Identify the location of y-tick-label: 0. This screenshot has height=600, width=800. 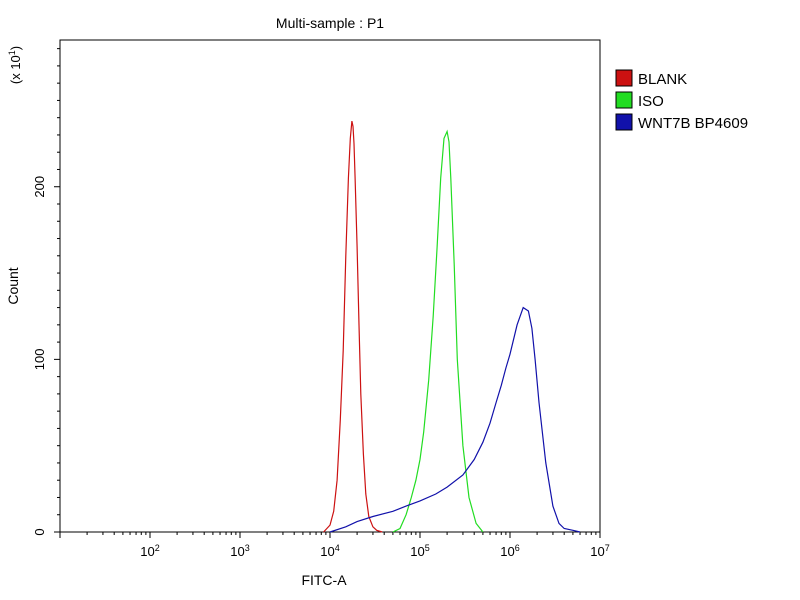
(39, 531).